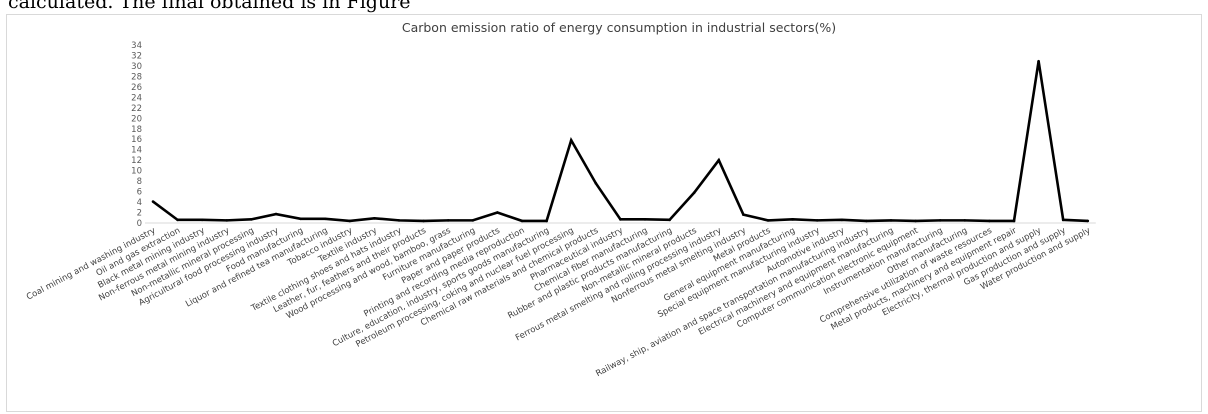 The width and height of the screenshot is (1208, 414). Describe the element at coordinates (139, 203) in the screenshot. I see `y-tick-label: 4` at that location.